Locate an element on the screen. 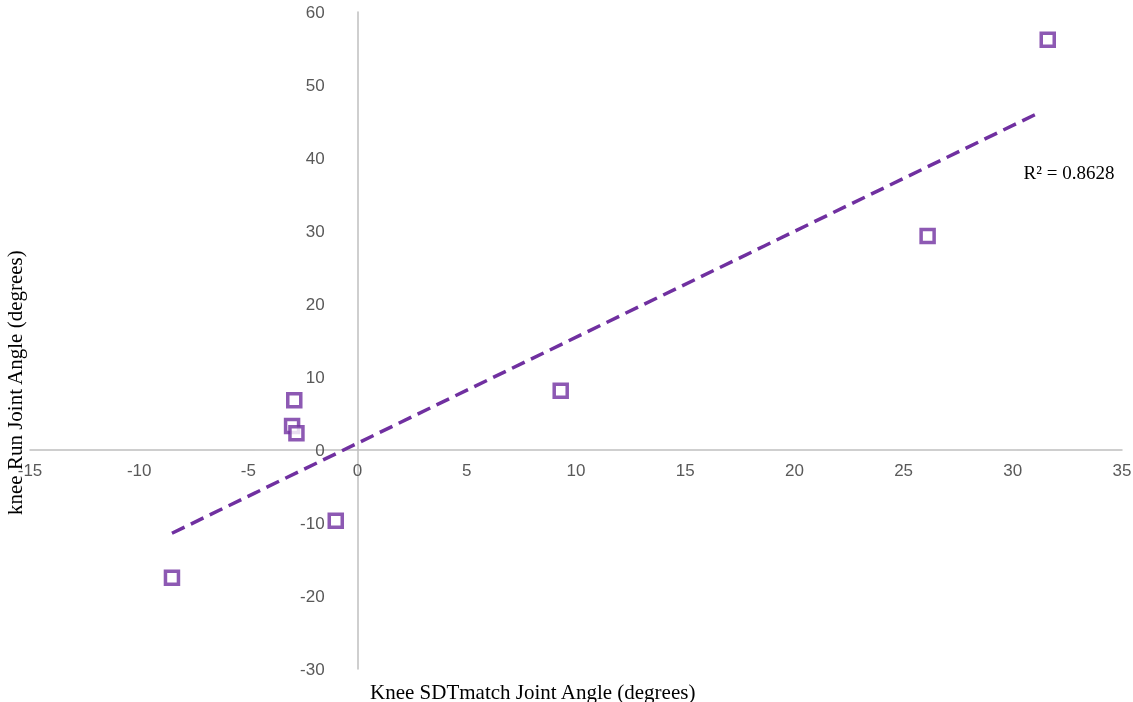 This screenshot has height=702, width=1133. x-tick-label: 10 is located at coordinates (576, 470).